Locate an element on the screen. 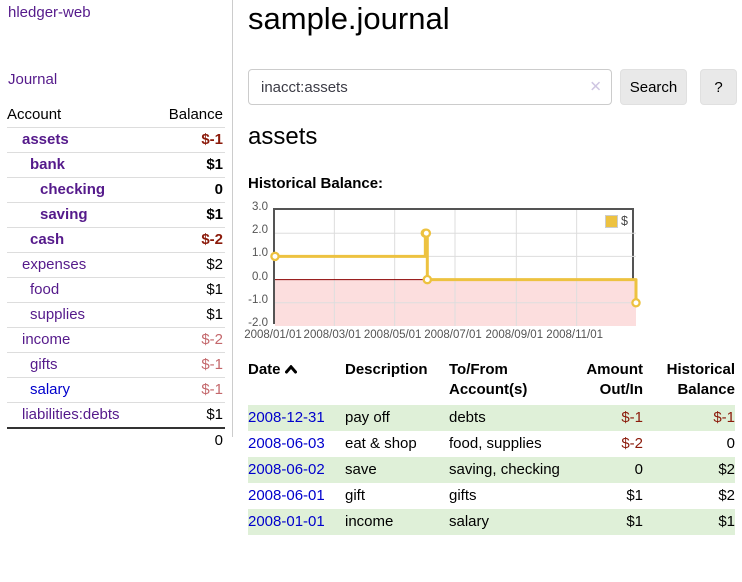 The image size is (742, 582). account-link: checking is located at coordinates (73, 189).